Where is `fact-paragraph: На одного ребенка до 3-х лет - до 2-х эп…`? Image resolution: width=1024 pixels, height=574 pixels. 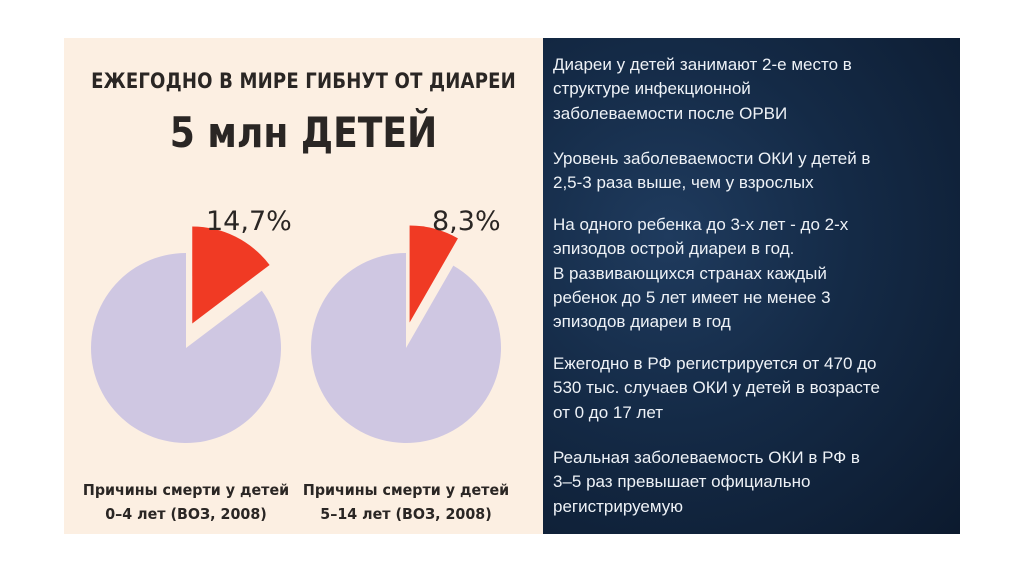 fact-paragraph: На одного ребенка до 3-х лет - до 2-х эп… is located at coordinates (701, 273).